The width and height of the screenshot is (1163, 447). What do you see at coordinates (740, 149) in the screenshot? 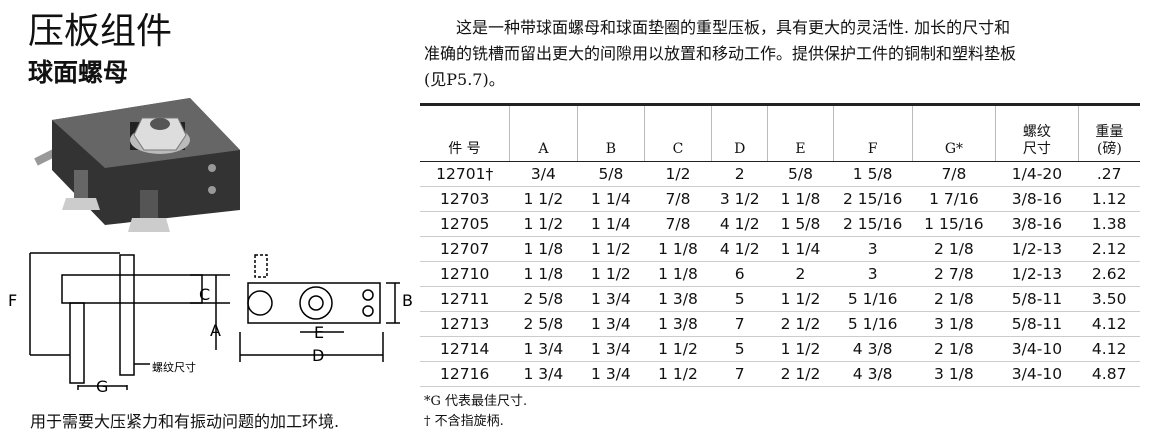
I see `header-text: D` at bounding box center [740, 149].